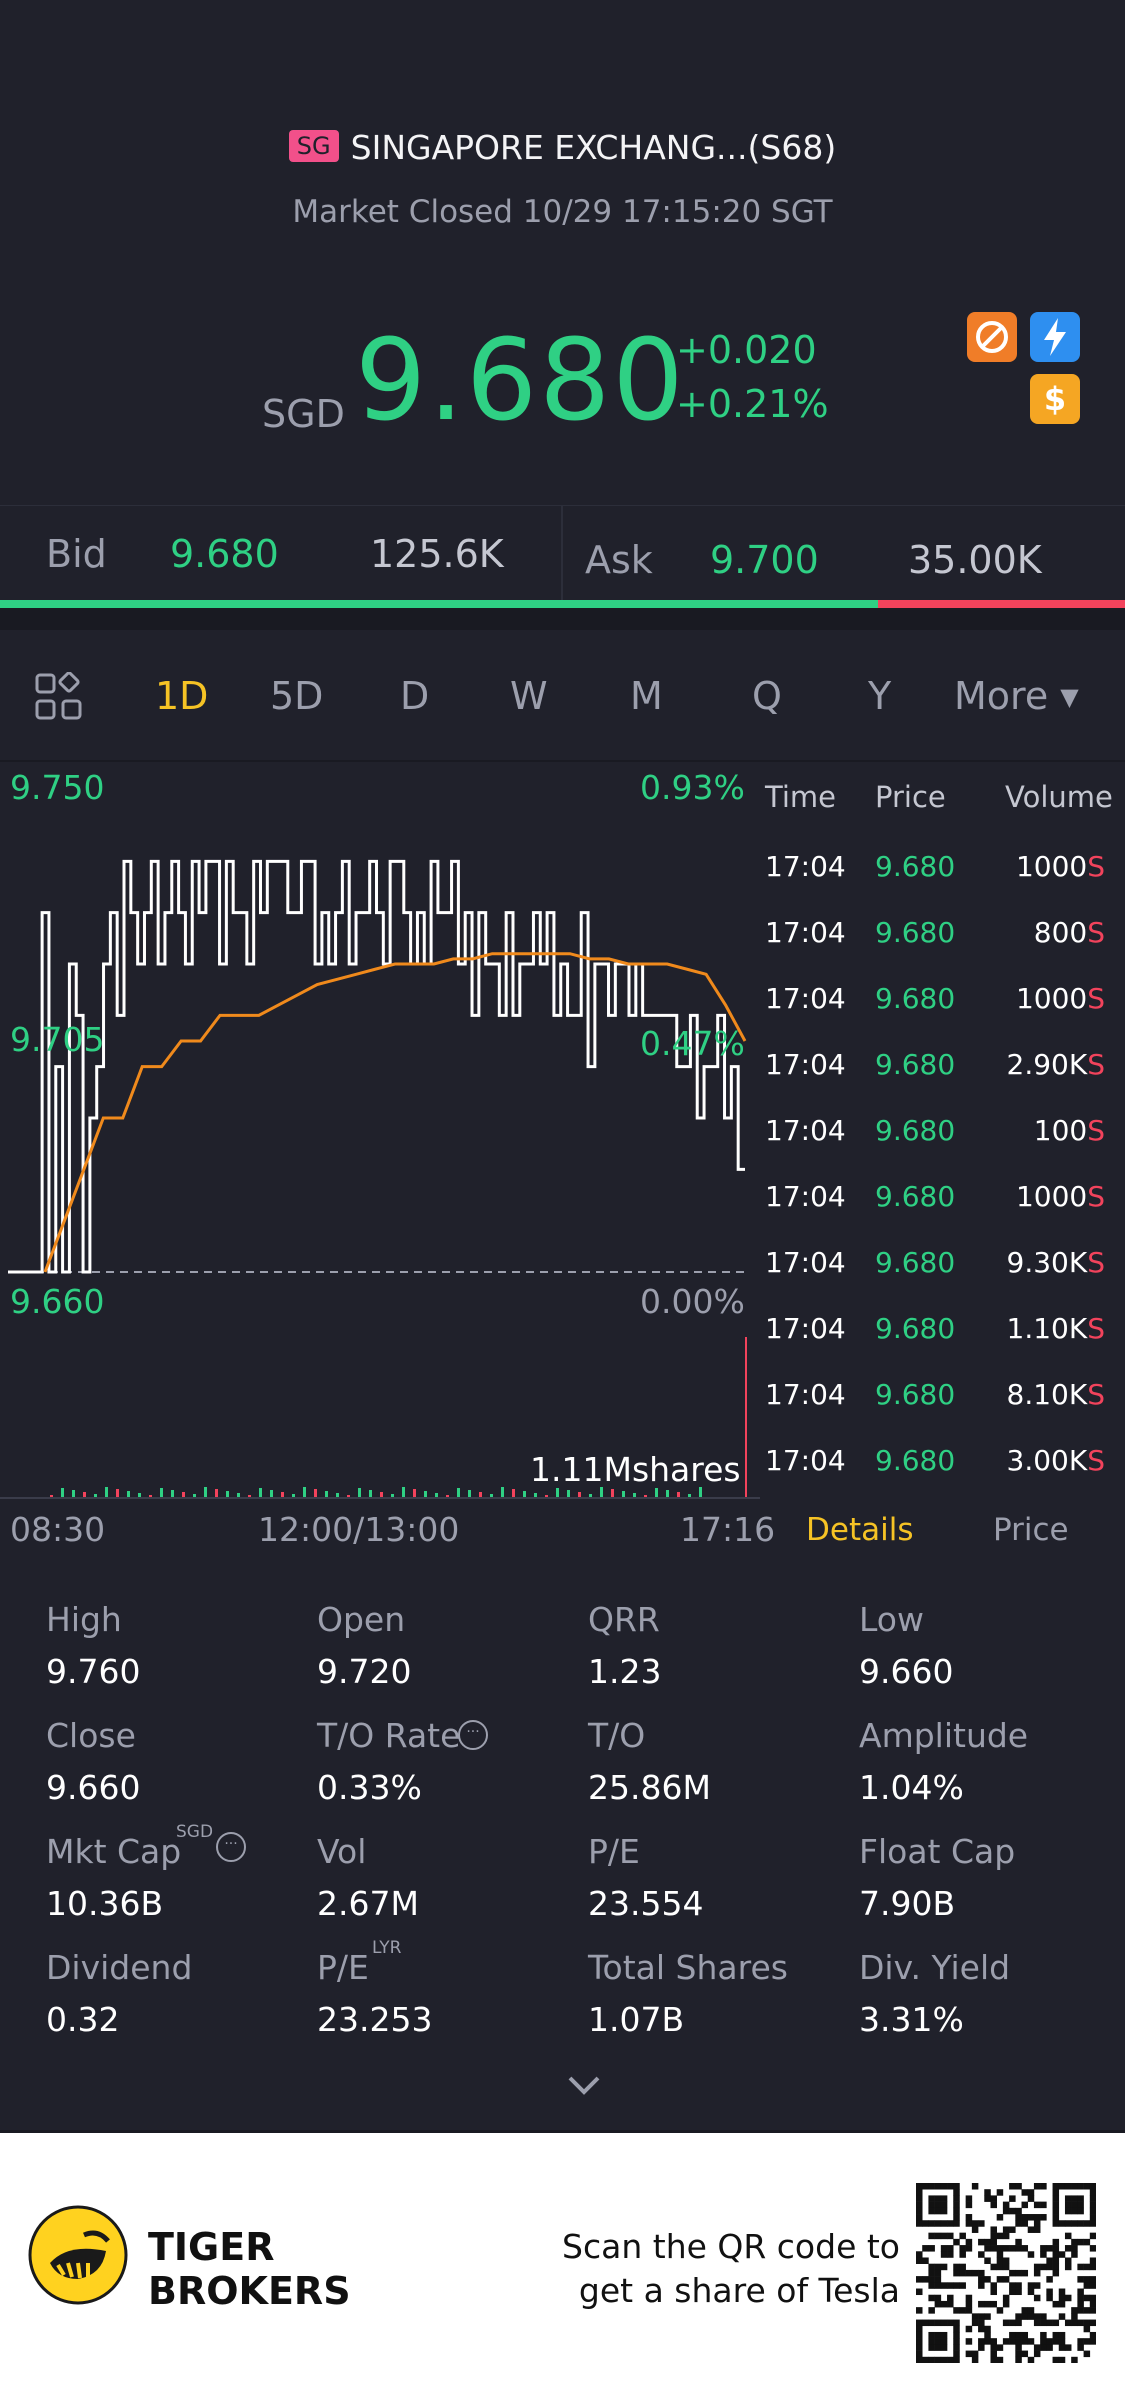 The width and height of the screenshot is (1125, 2392). I want to click on chevron-down-icon, so click(584, 2087).